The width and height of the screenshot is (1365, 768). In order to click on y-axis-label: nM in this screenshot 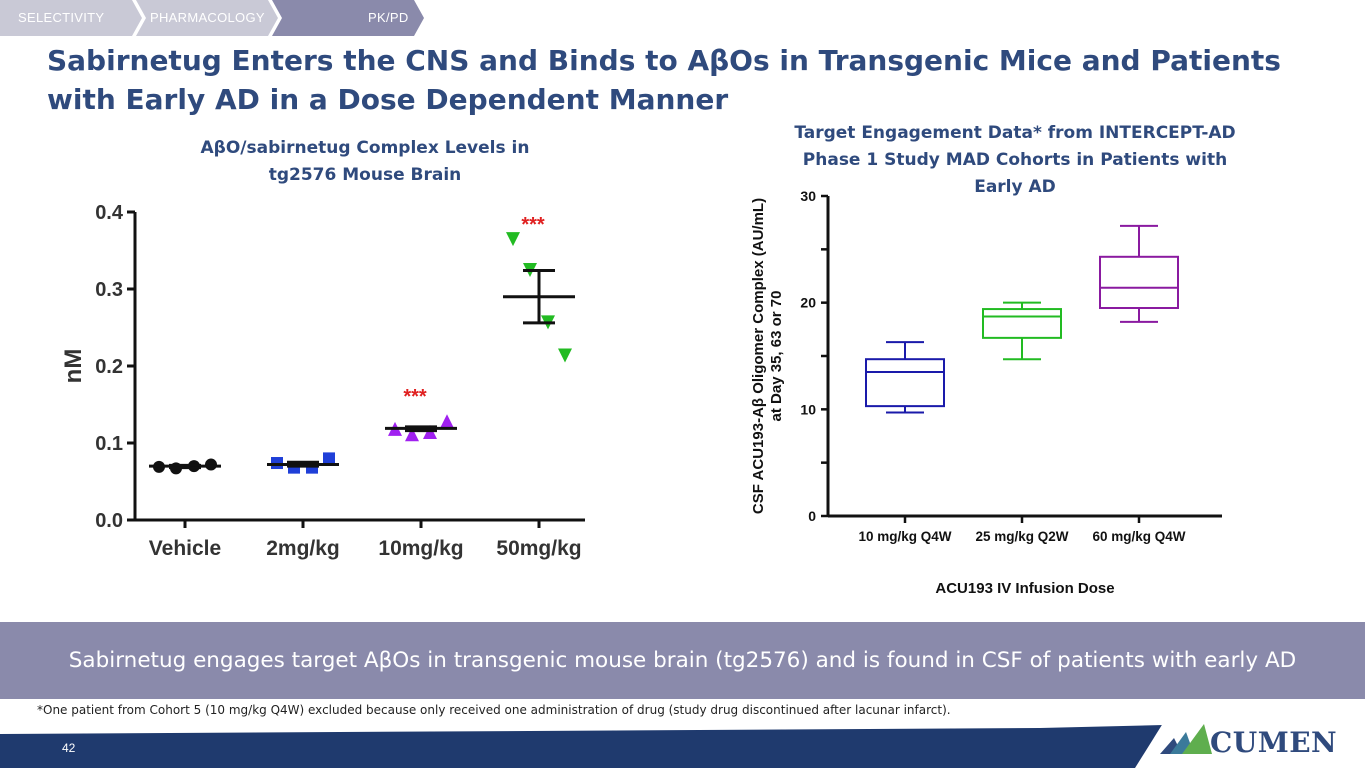, I will do `click(73, 366)`.